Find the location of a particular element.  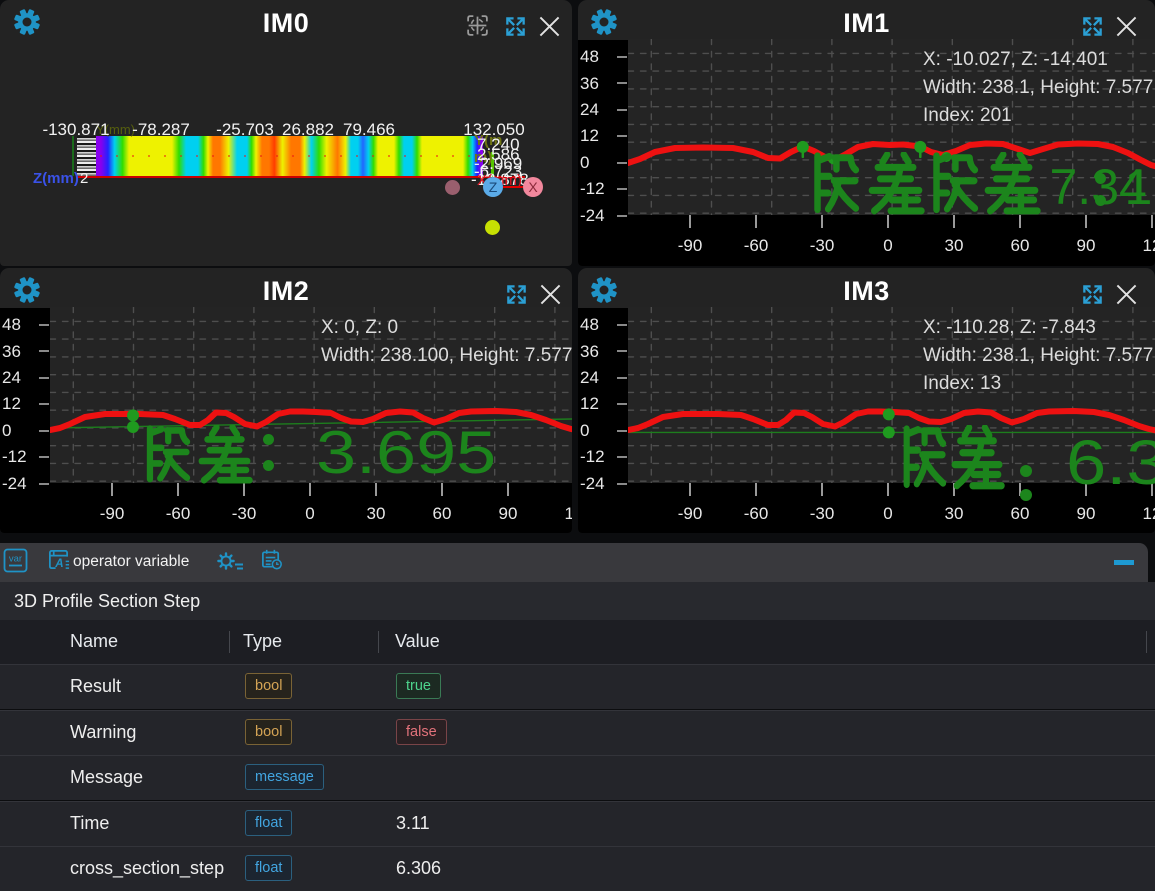

svg-text: var is located at coordinates (15, 559).